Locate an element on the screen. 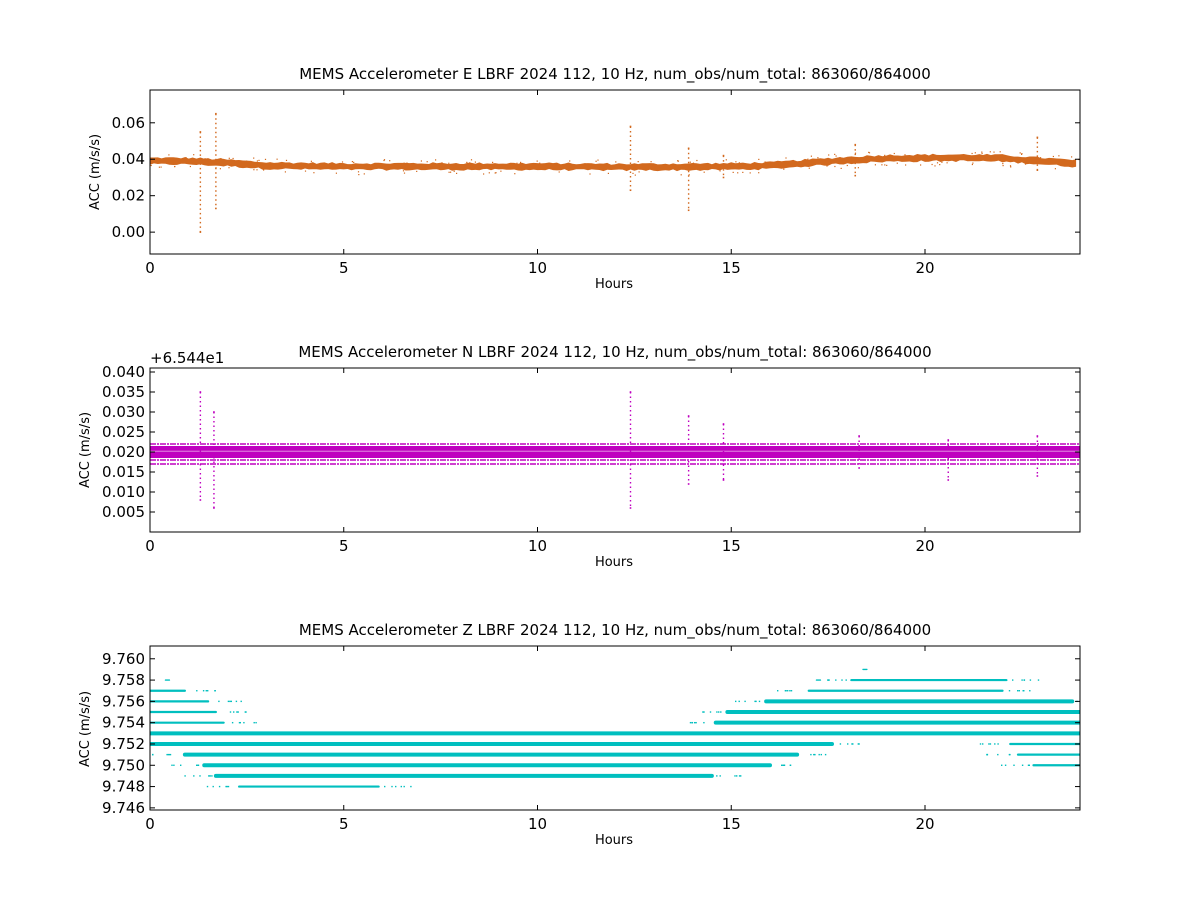 The height and width of the screenshot is (900, 1200). x-tick-label: 10 is located at coordinates (537, 824).